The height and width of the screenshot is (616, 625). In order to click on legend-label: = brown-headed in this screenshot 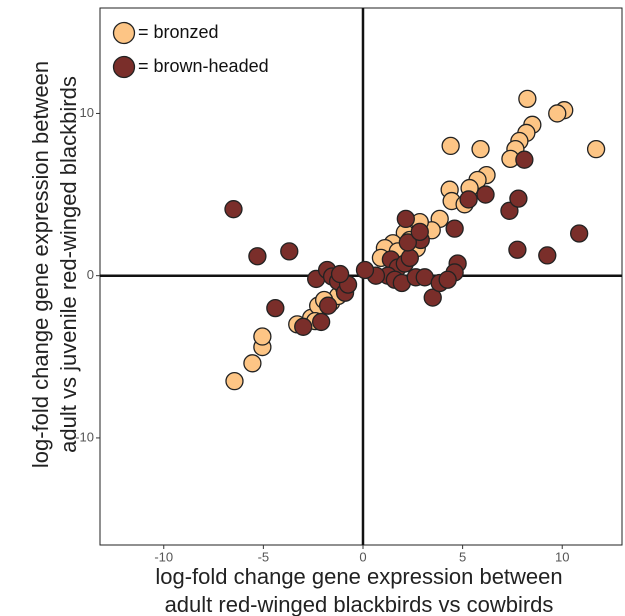, I will do `click(203, 66)`.